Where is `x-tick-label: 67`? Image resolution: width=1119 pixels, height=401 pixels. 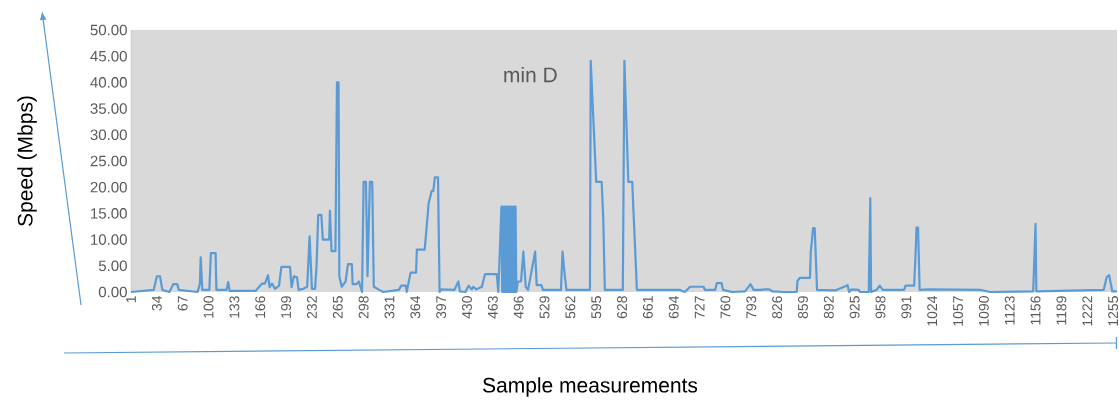
x-tick-label: 67 is located at coordinates (182, 303).